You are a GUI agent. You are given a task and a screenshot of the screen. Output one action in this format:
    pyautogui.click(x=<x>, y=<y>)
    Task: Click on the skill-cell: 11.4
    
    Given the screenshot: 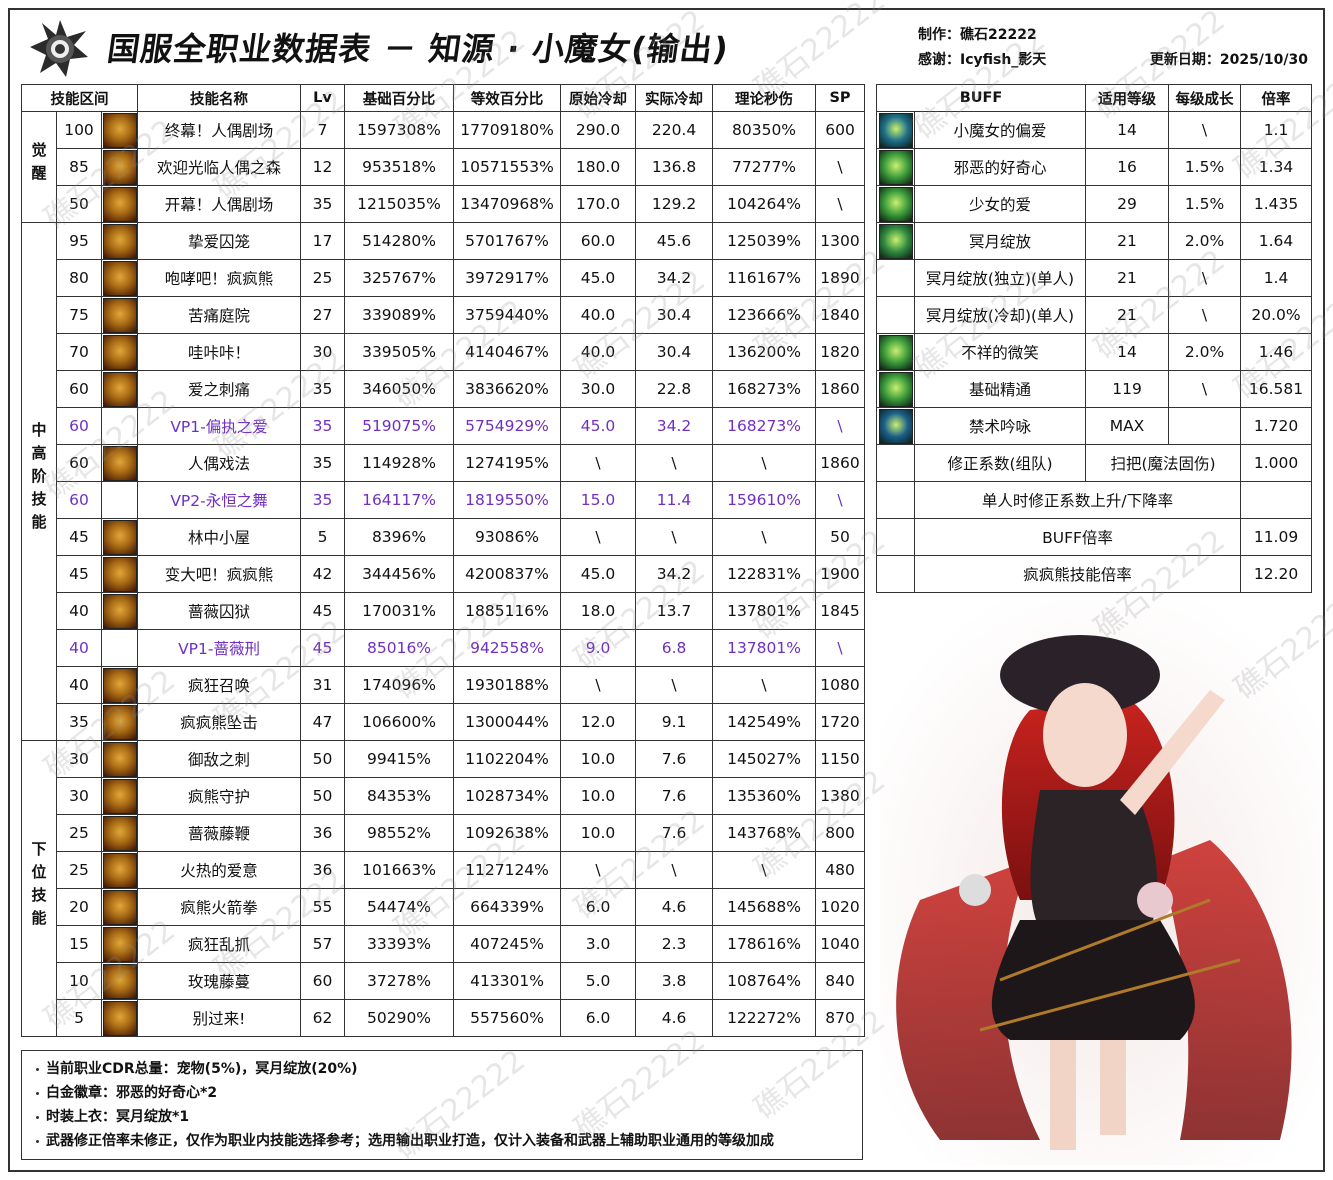 What is the action you would take?
    pyautogui.click(x=674, y=500)
    